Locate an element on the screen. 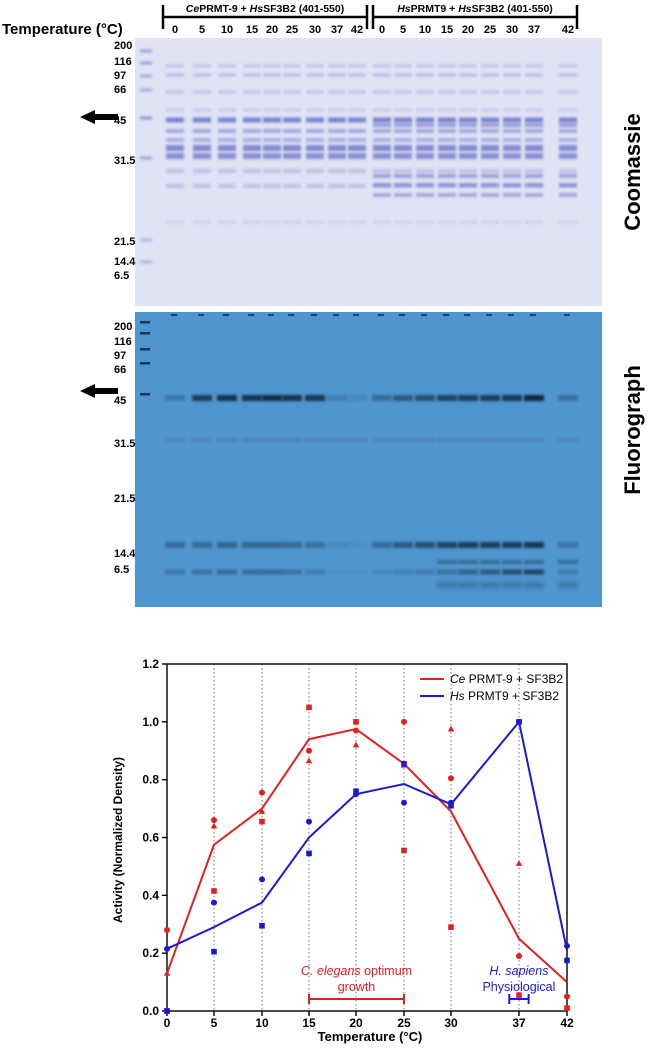  marker-label: 116 is located at coordinates (123, 62).